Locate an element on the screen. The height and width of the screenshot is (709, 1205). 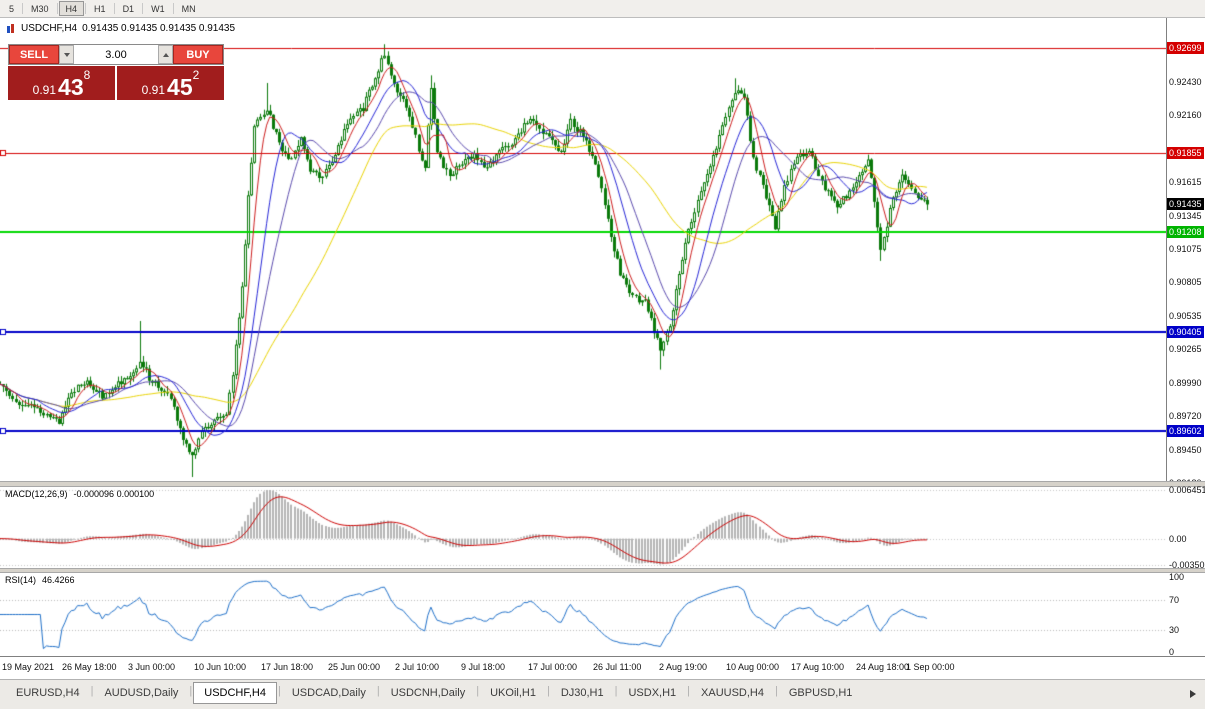
rsi-axis-label: 0 is located at coordinates (1172, 652).